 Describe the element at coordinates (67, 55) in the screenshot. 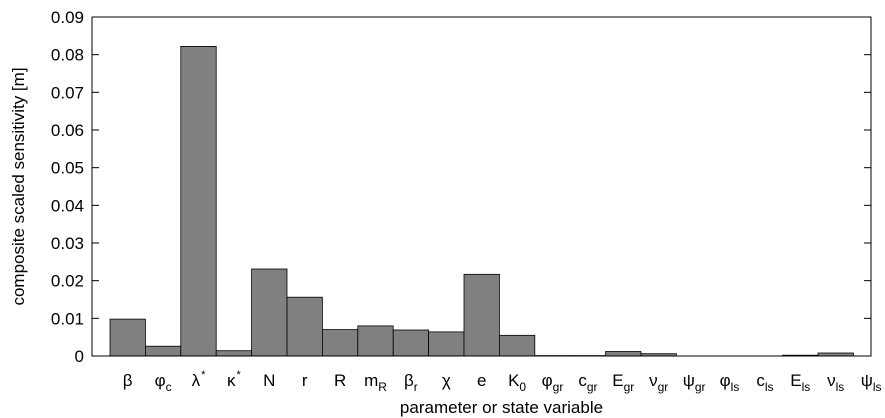

I see `y-tick-label: 0.08` at that location.